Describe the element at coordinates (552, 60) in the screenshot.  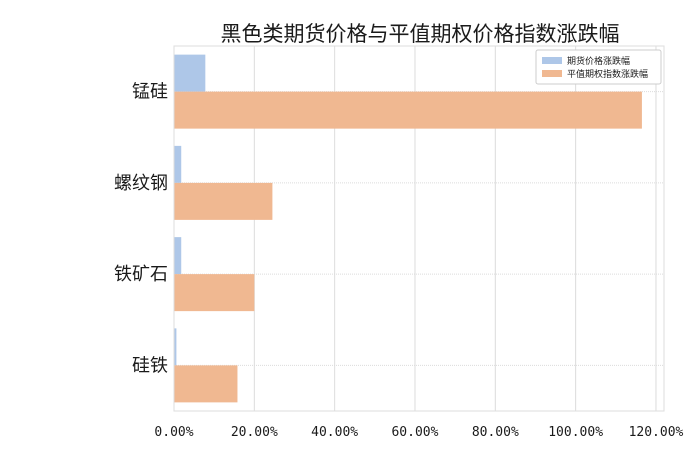
I see `legend-swatch-futures` at that location.